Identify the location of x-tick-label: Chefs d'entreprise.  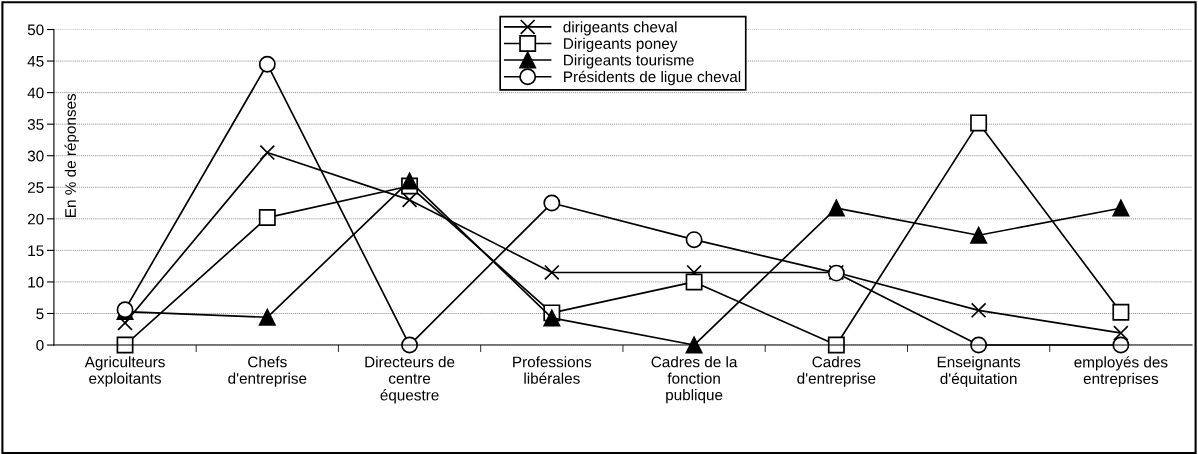
(267, 371).